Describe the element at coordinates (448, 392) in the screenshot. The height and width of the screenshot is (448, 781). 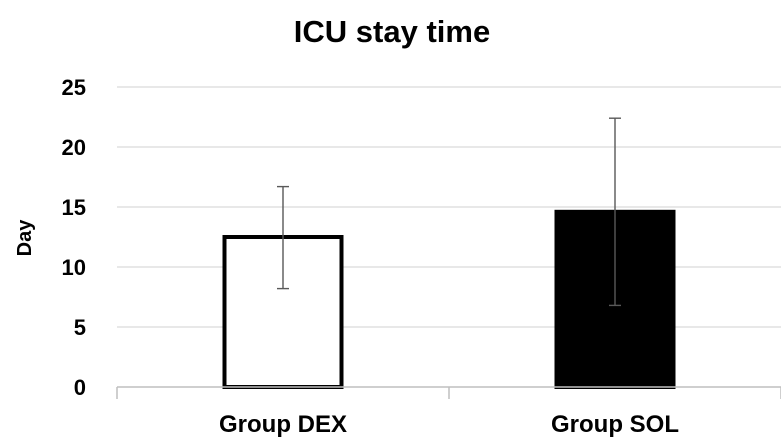
I see `x-axis` at that location.